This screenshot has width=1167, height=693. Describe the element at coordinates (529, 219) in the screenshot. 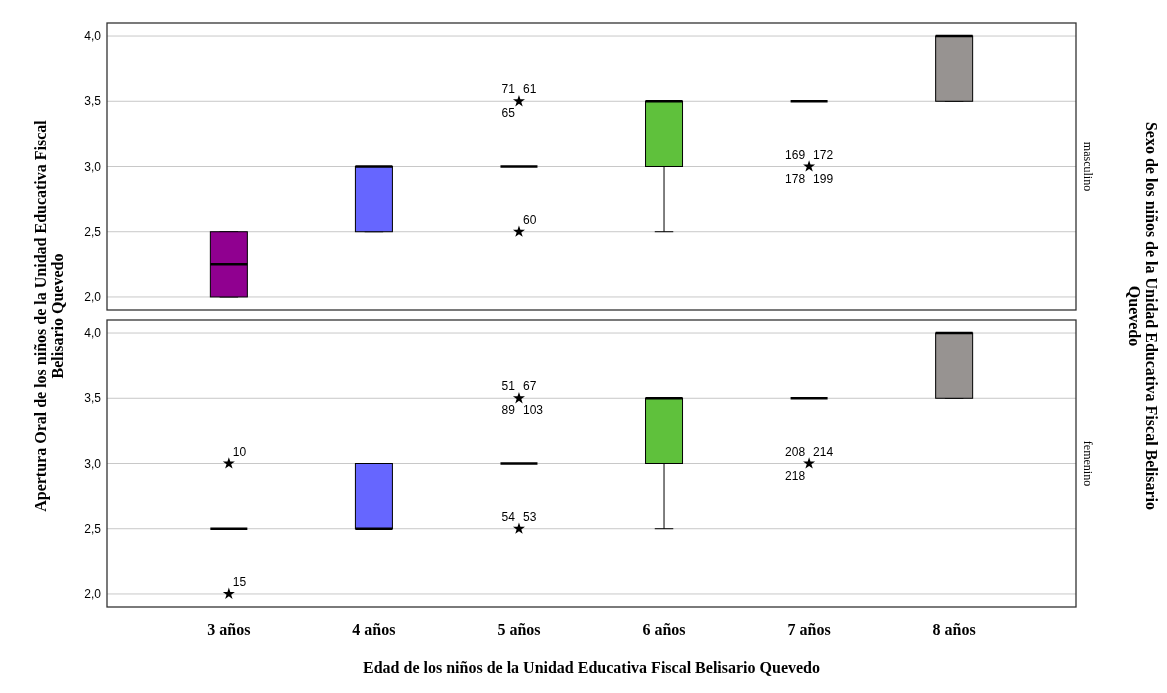

I see `annotation: 60` at that location.